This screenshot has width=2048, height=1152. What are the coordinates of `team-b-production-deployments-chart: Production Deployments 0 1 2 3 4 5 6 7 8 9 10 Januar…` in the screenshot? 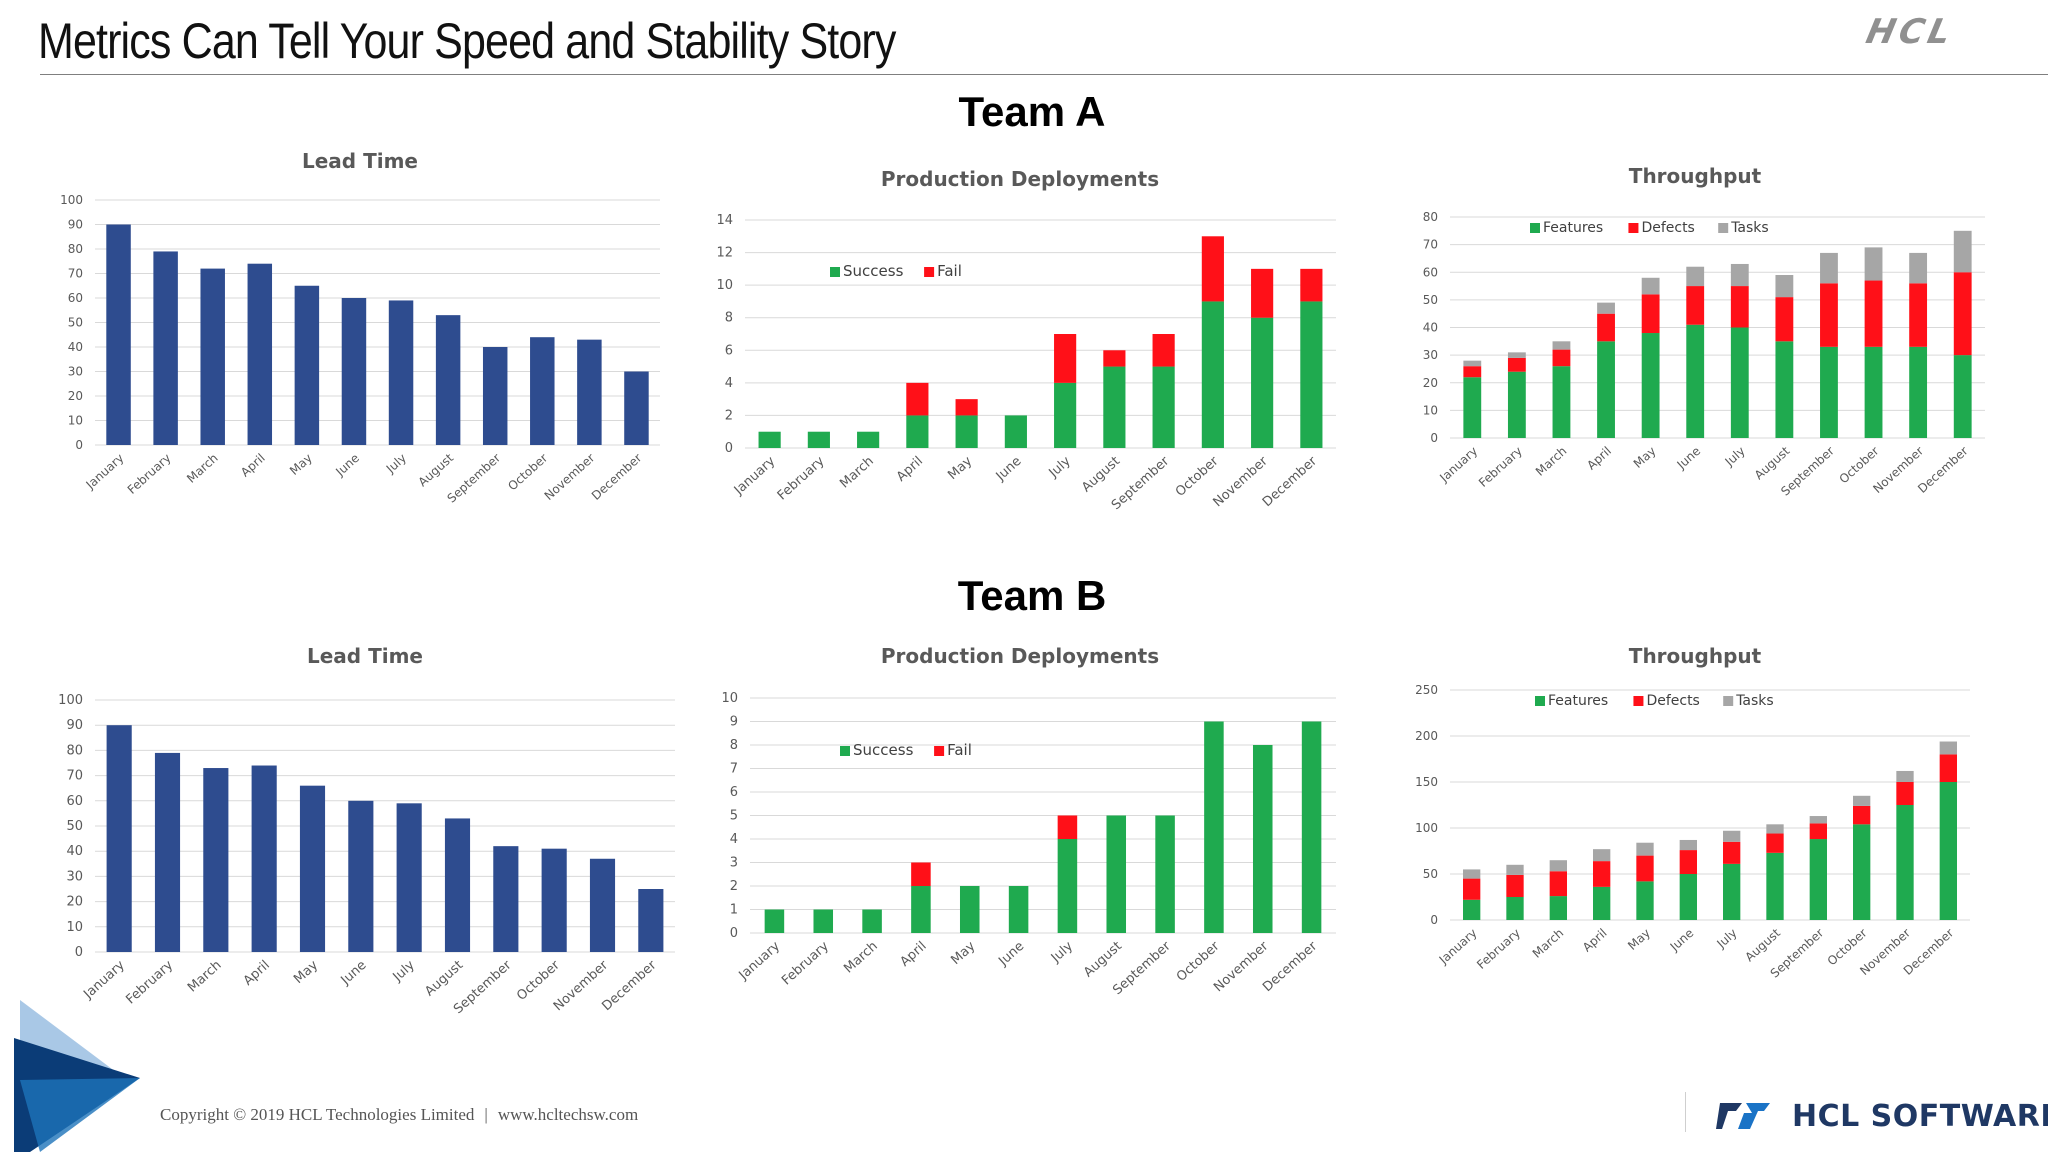 It's located at (1020, 844).